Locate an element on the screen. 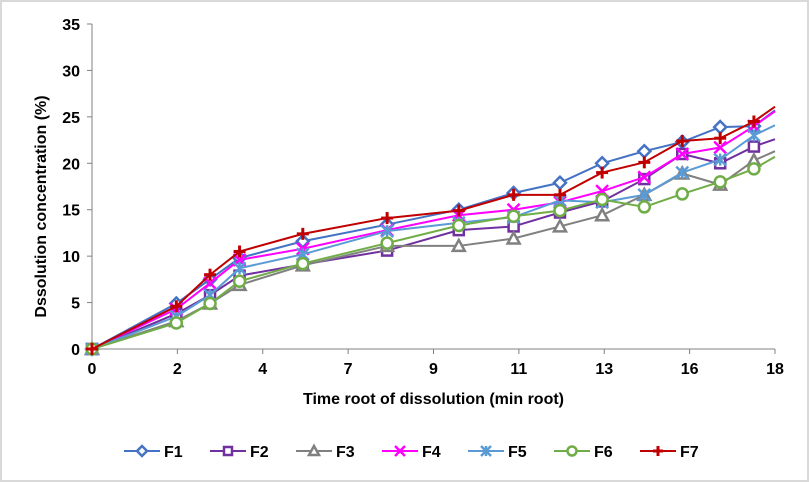 This screenshot has width=809, height=482. y-tick-label: 20 is located at coordinates (71, 164).